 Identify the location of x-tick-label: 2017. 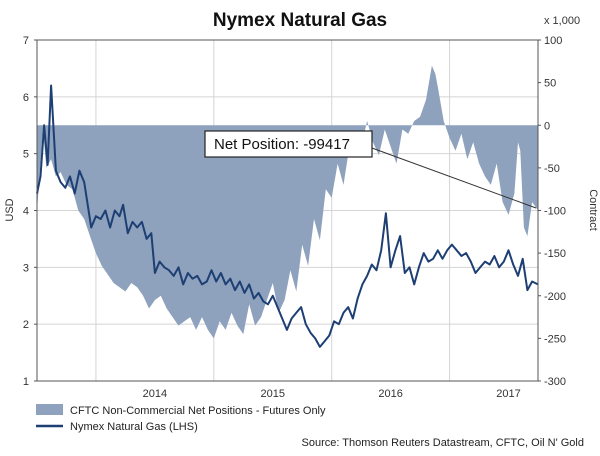
(508, 394).